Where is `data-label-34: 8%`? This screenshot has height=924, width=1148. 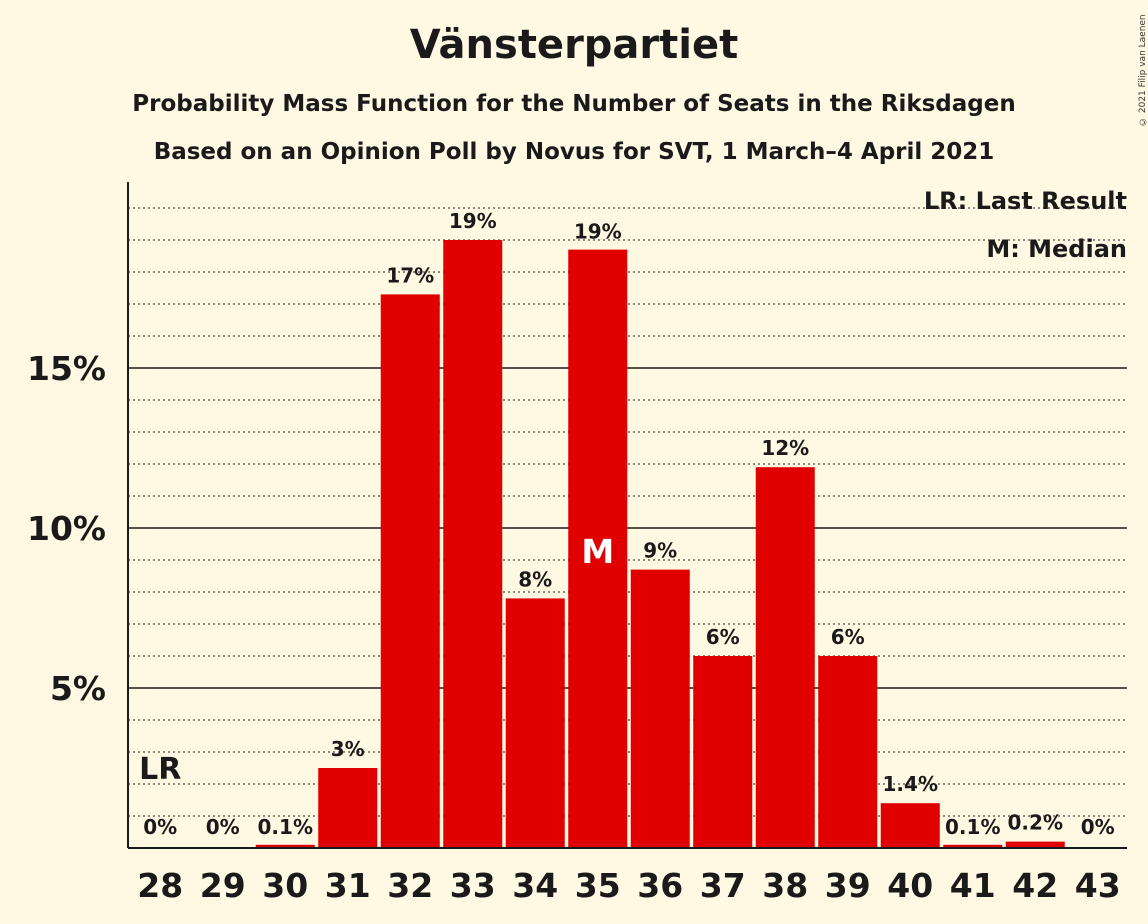 data-label-34: 8% is located at coordinates (535, 579).